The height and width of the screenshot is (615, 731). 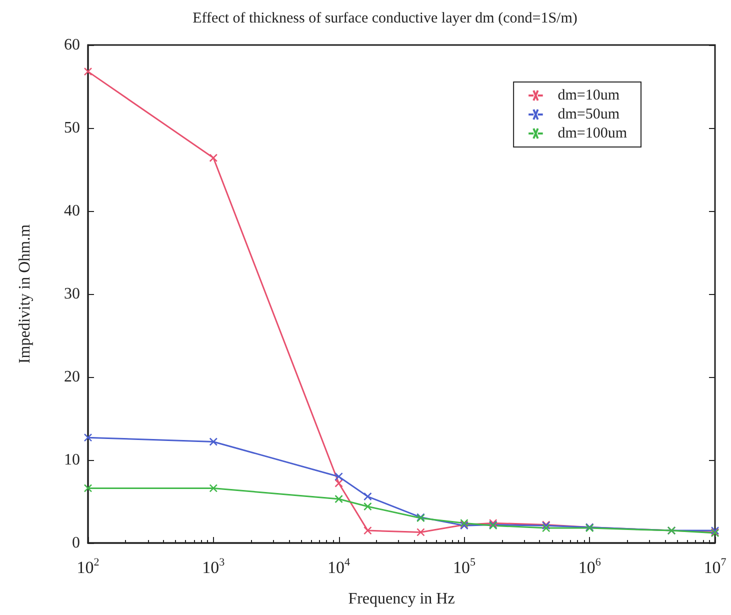 I want to click on y-tick-label: 50, so click(x=72, y=128).